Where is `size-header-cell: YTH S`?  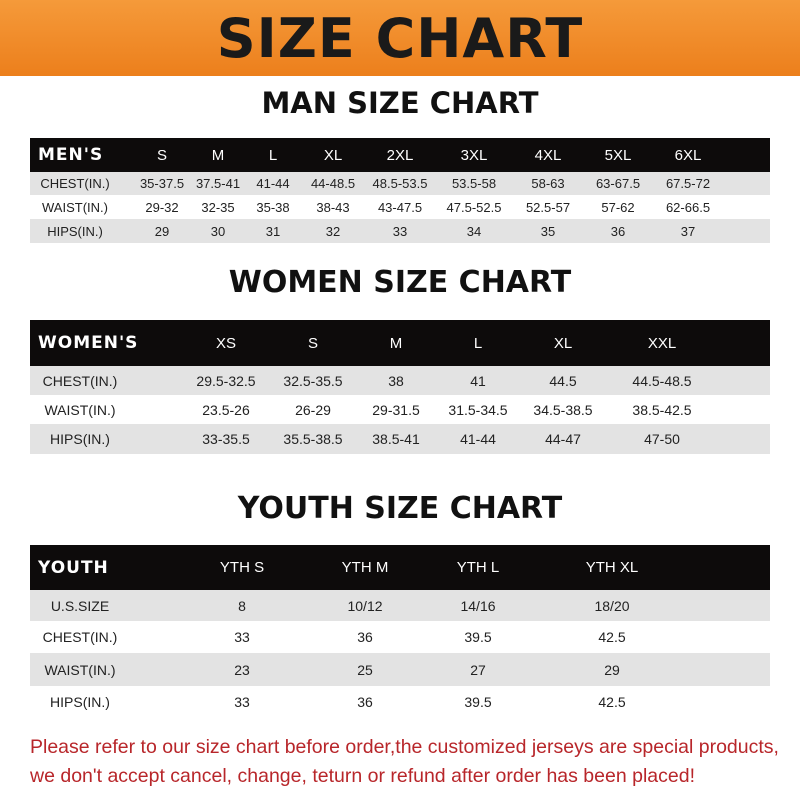
size-header-cell: YTH S is located at coordinates (242, 567).